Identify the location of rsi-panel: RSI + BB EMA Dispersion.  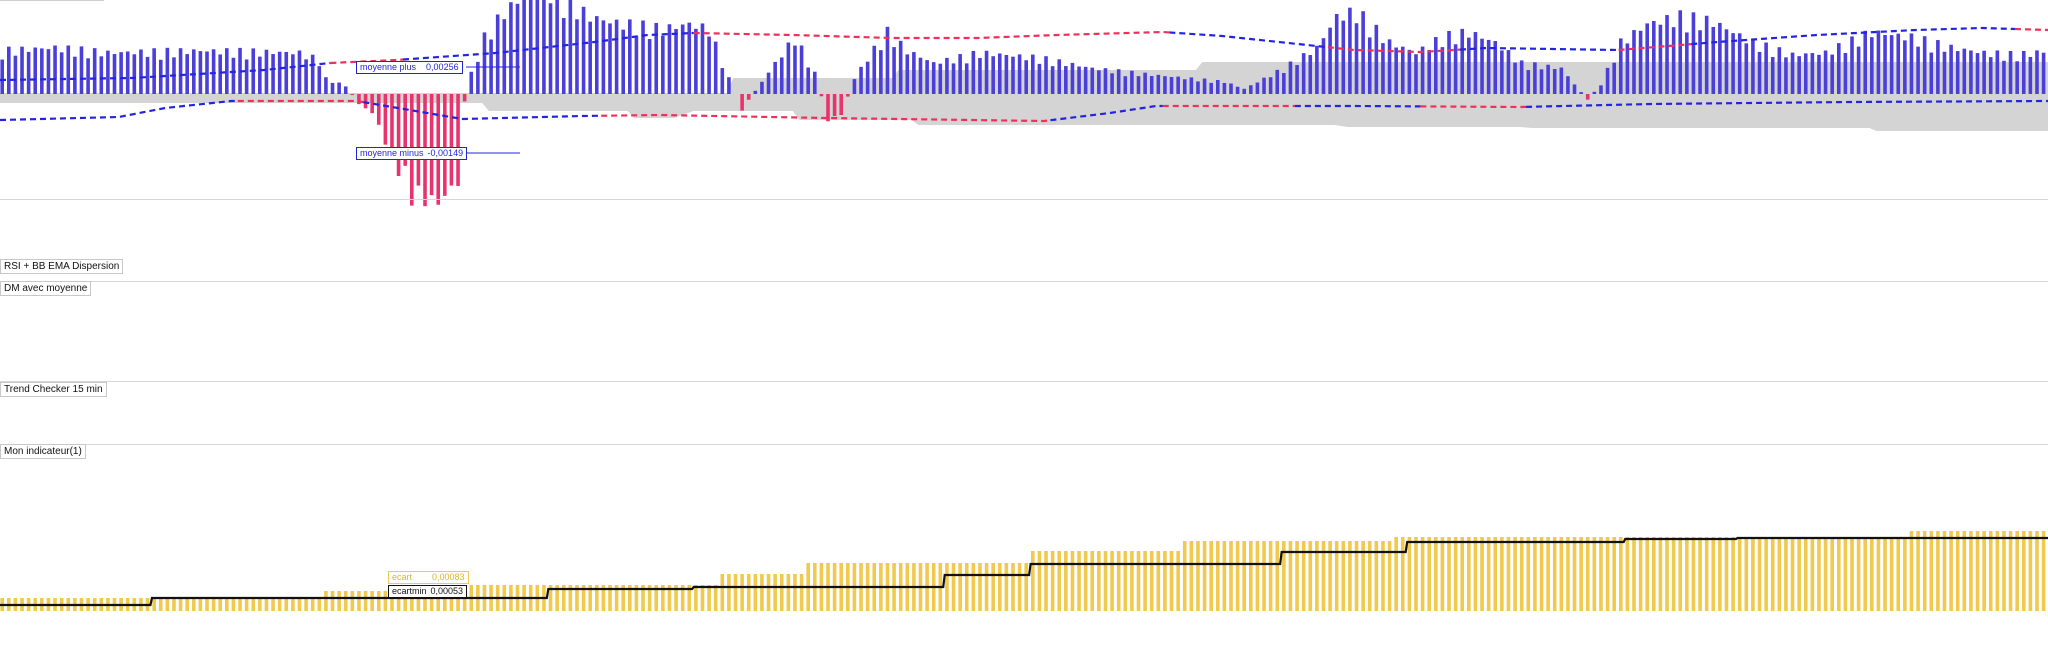
(1024, 240).